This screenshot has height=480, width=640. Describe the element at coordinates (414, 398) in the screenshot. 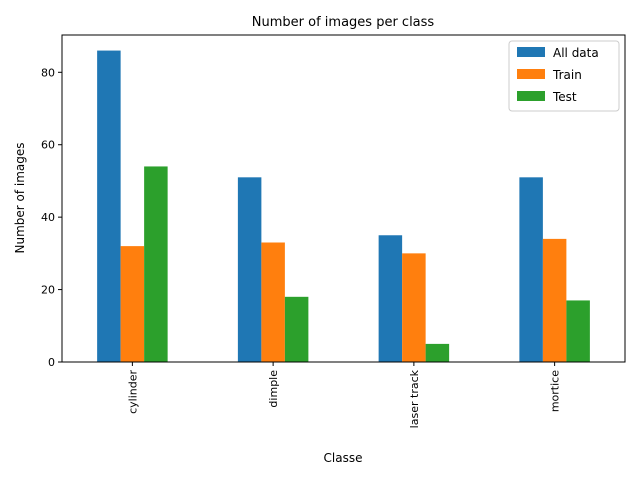

I see `x-tick-label: laser track` at that location.